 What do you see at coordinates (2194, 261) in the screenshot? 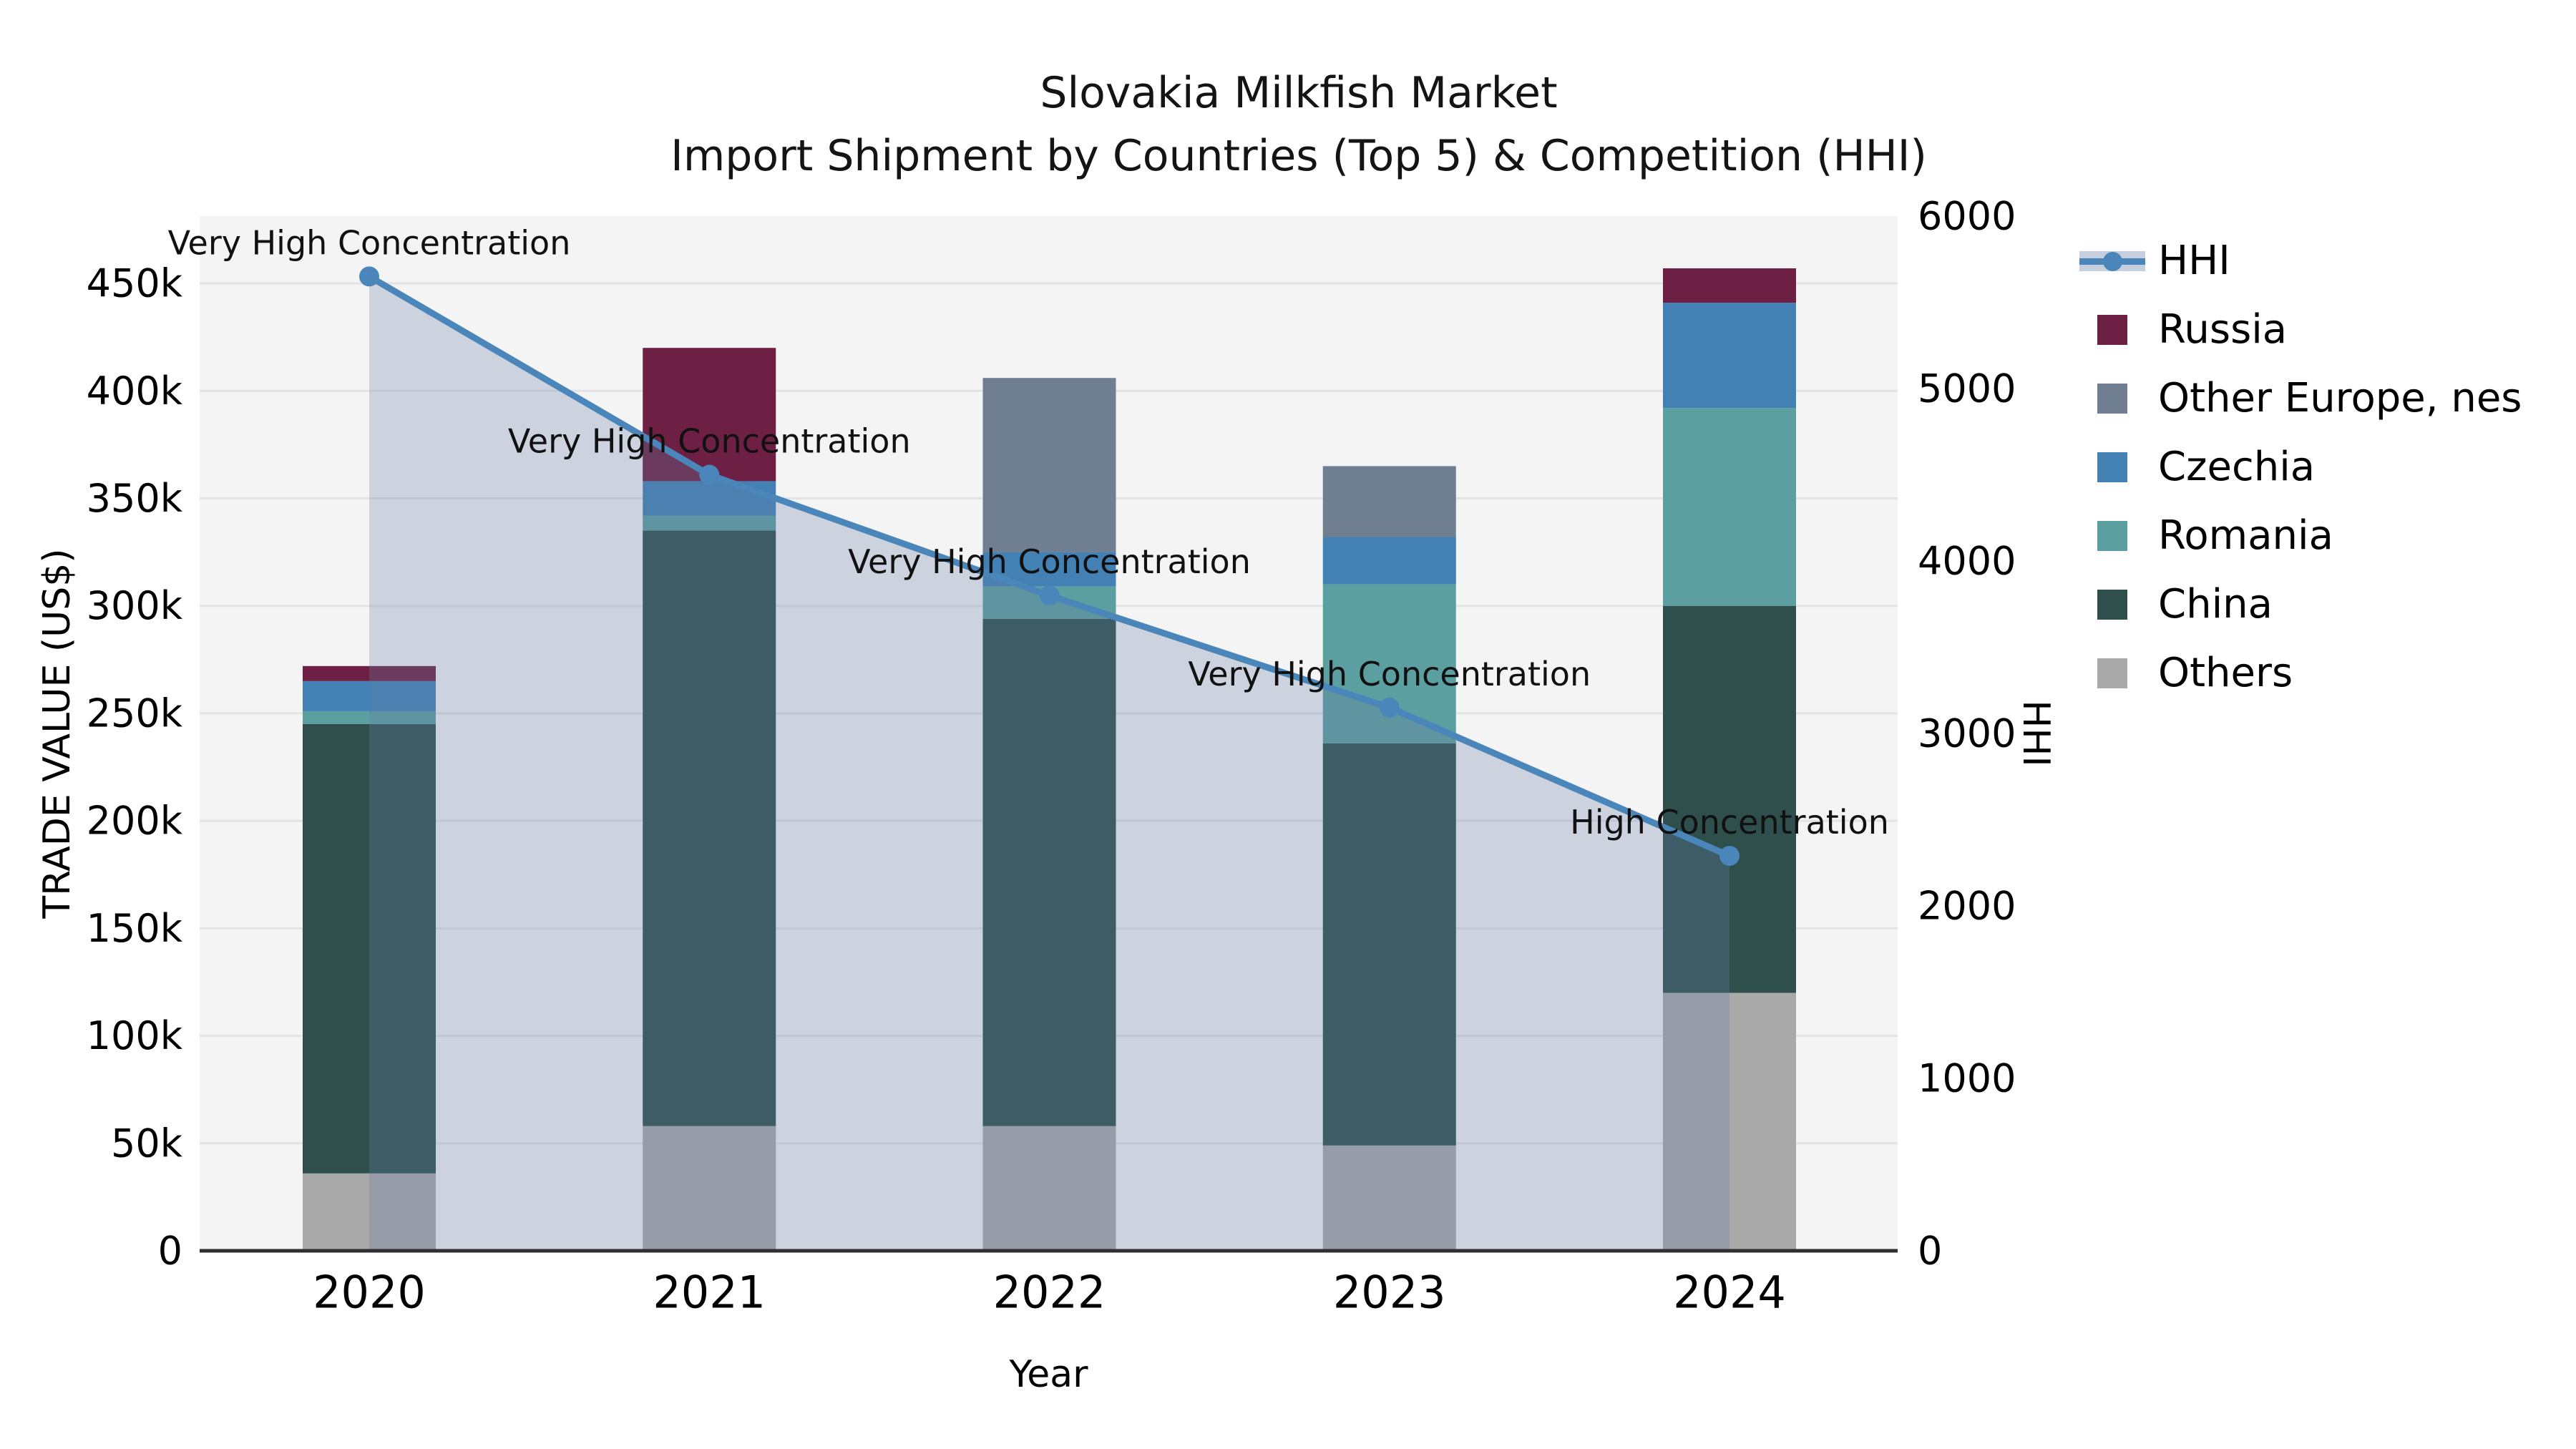
I see `legend-label: HHI` at bounding box center [2194, 261].